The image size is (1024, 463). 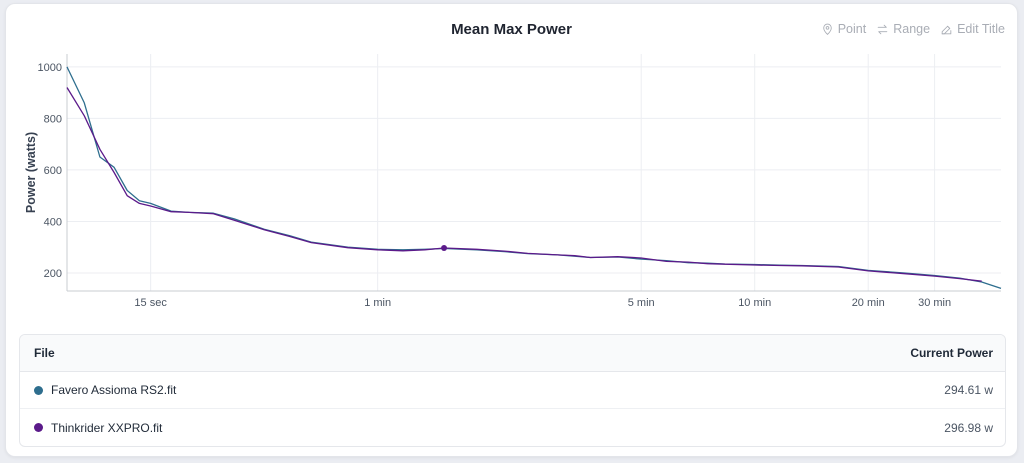 What do you see at coordinates (107, 427) in the screenshot?
I see `file-name: Thinkrider XXPRO.fit` at bounding box center [107, 427].